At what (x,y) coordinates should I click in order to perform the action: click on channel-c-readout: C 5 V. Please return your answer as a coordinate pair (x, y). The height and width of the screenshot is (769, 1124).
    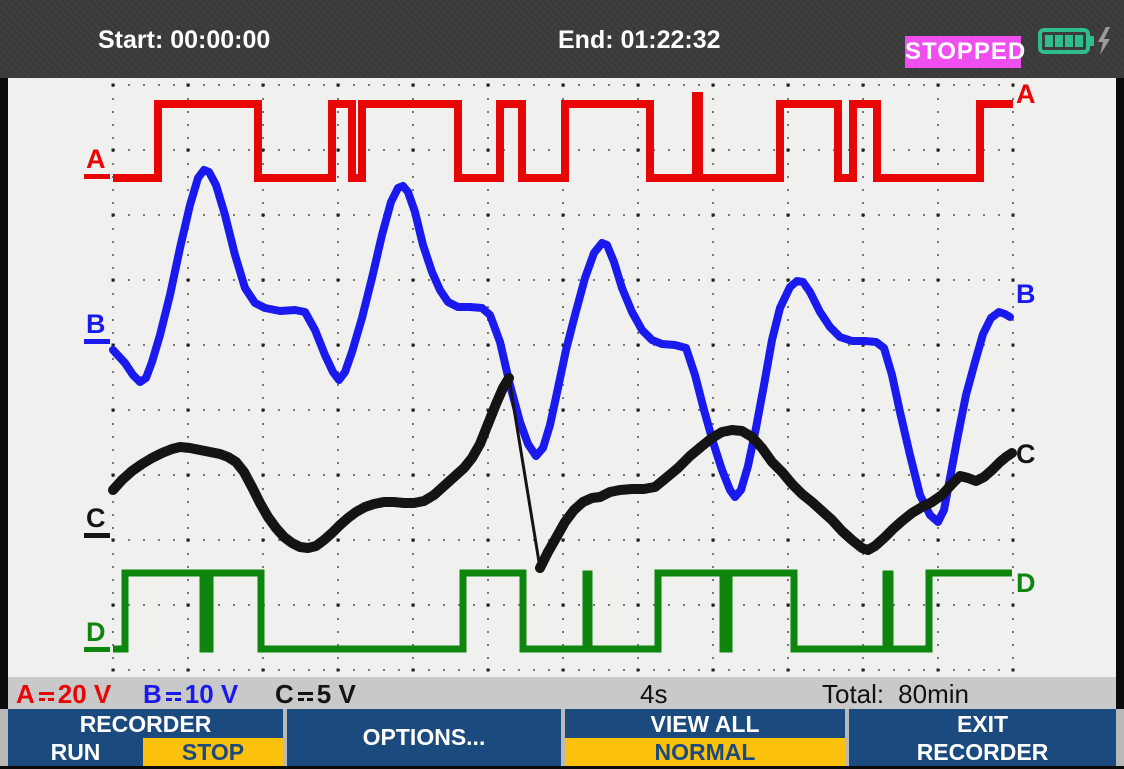
    Looking at the image, I should click on (315, 694).